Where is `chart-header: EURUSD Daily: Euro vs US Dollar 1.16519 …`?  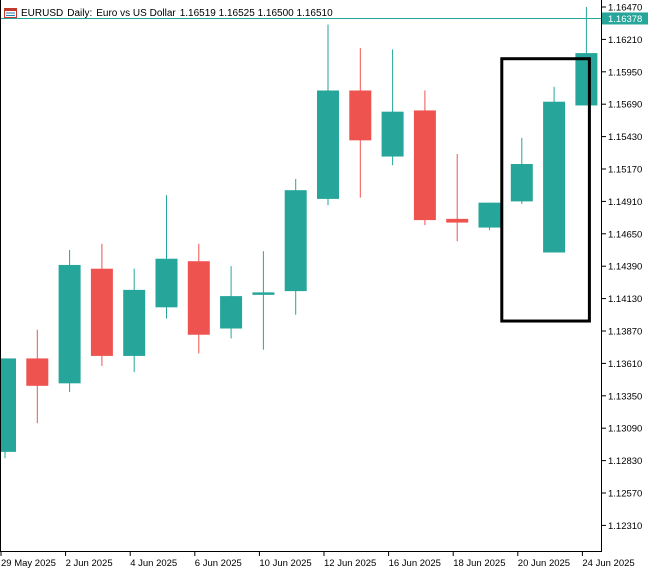 chart-header: EURUSD Daily: Euro vs US Dollar 1.16519 … is located at coordinates (170, 13).